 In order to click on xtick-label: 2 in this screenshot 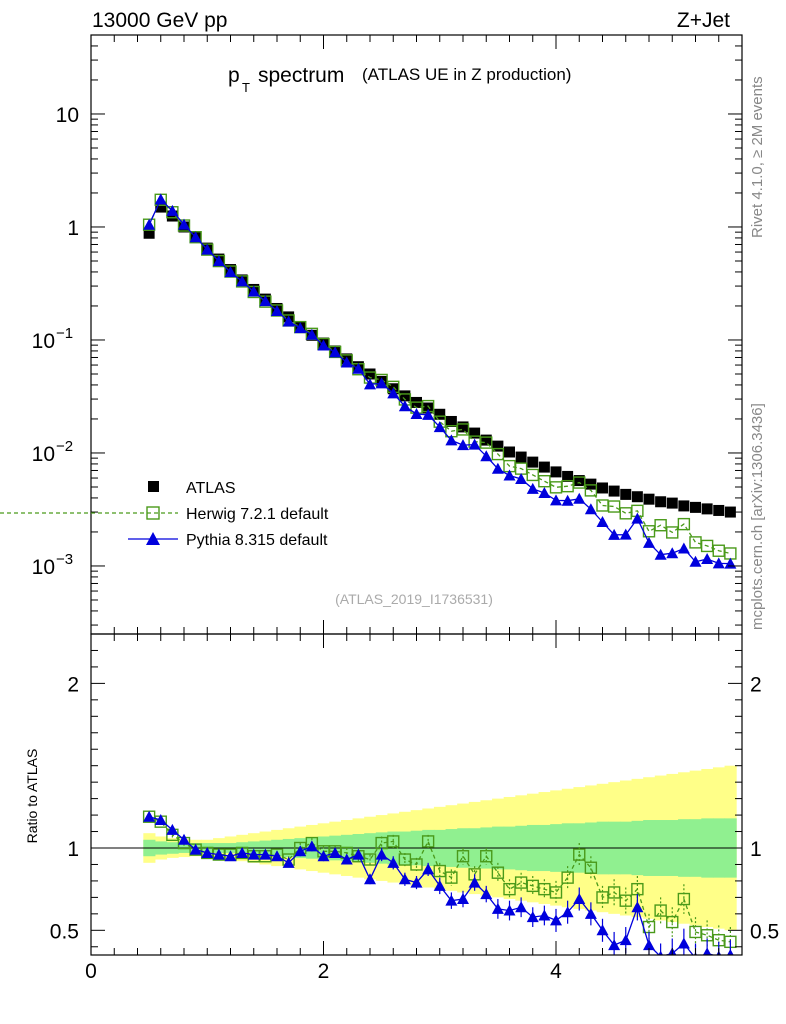, I will do `click(324, 971)`.